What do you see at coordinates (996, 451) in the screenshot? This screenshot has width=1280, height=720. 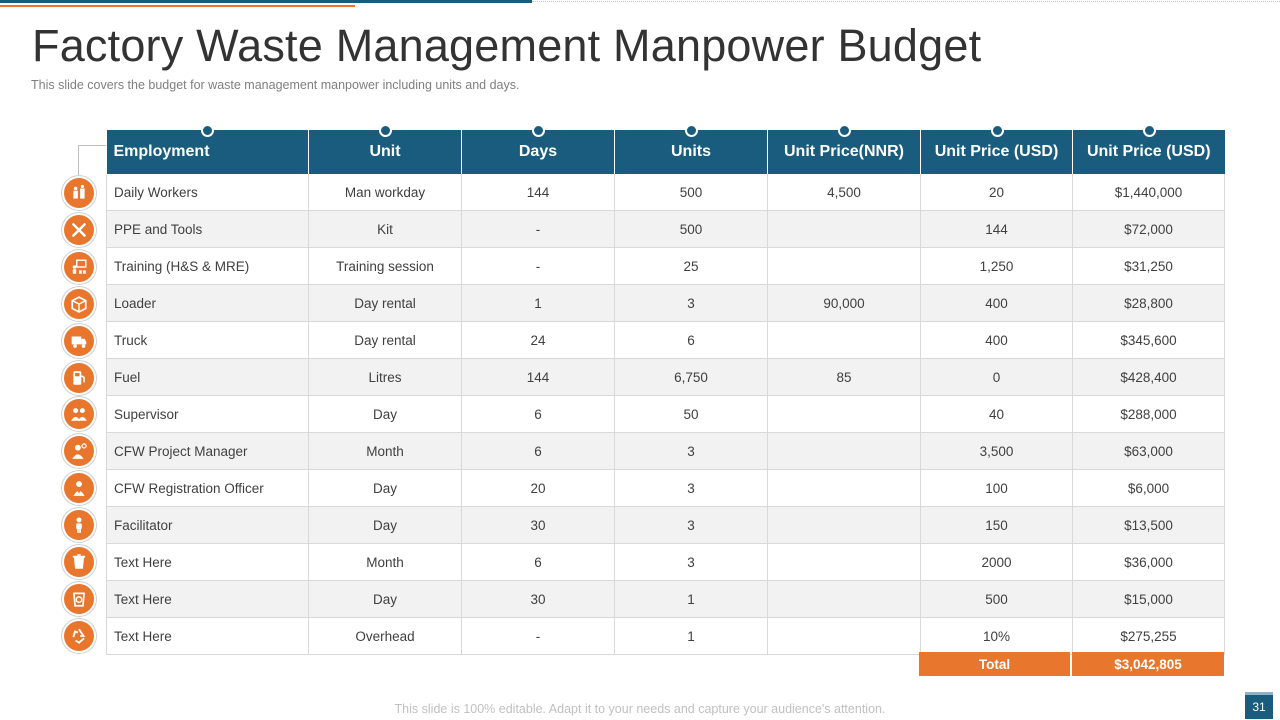 I see `table-cell: 3,500` at bounding box center [996, 451].